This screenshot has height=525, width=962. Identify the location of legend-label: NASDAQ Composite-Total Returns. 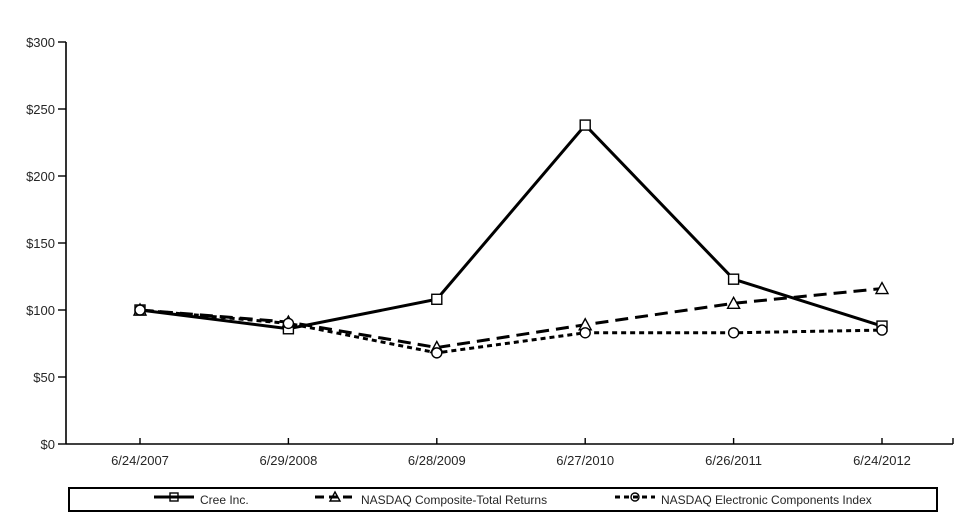
(454, 499).